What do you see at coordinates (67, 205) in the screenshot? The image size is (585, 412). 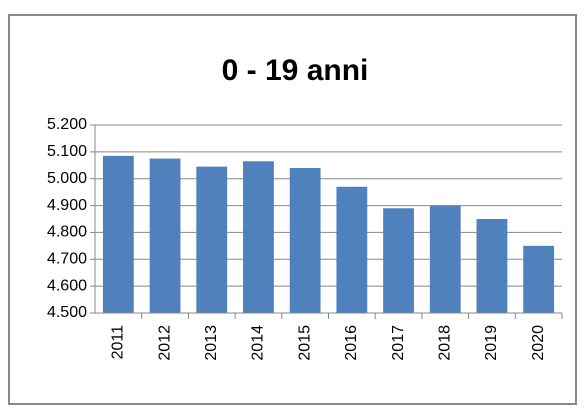 I see `y-tick-label: 4.900` at bounding box center [67, 205].